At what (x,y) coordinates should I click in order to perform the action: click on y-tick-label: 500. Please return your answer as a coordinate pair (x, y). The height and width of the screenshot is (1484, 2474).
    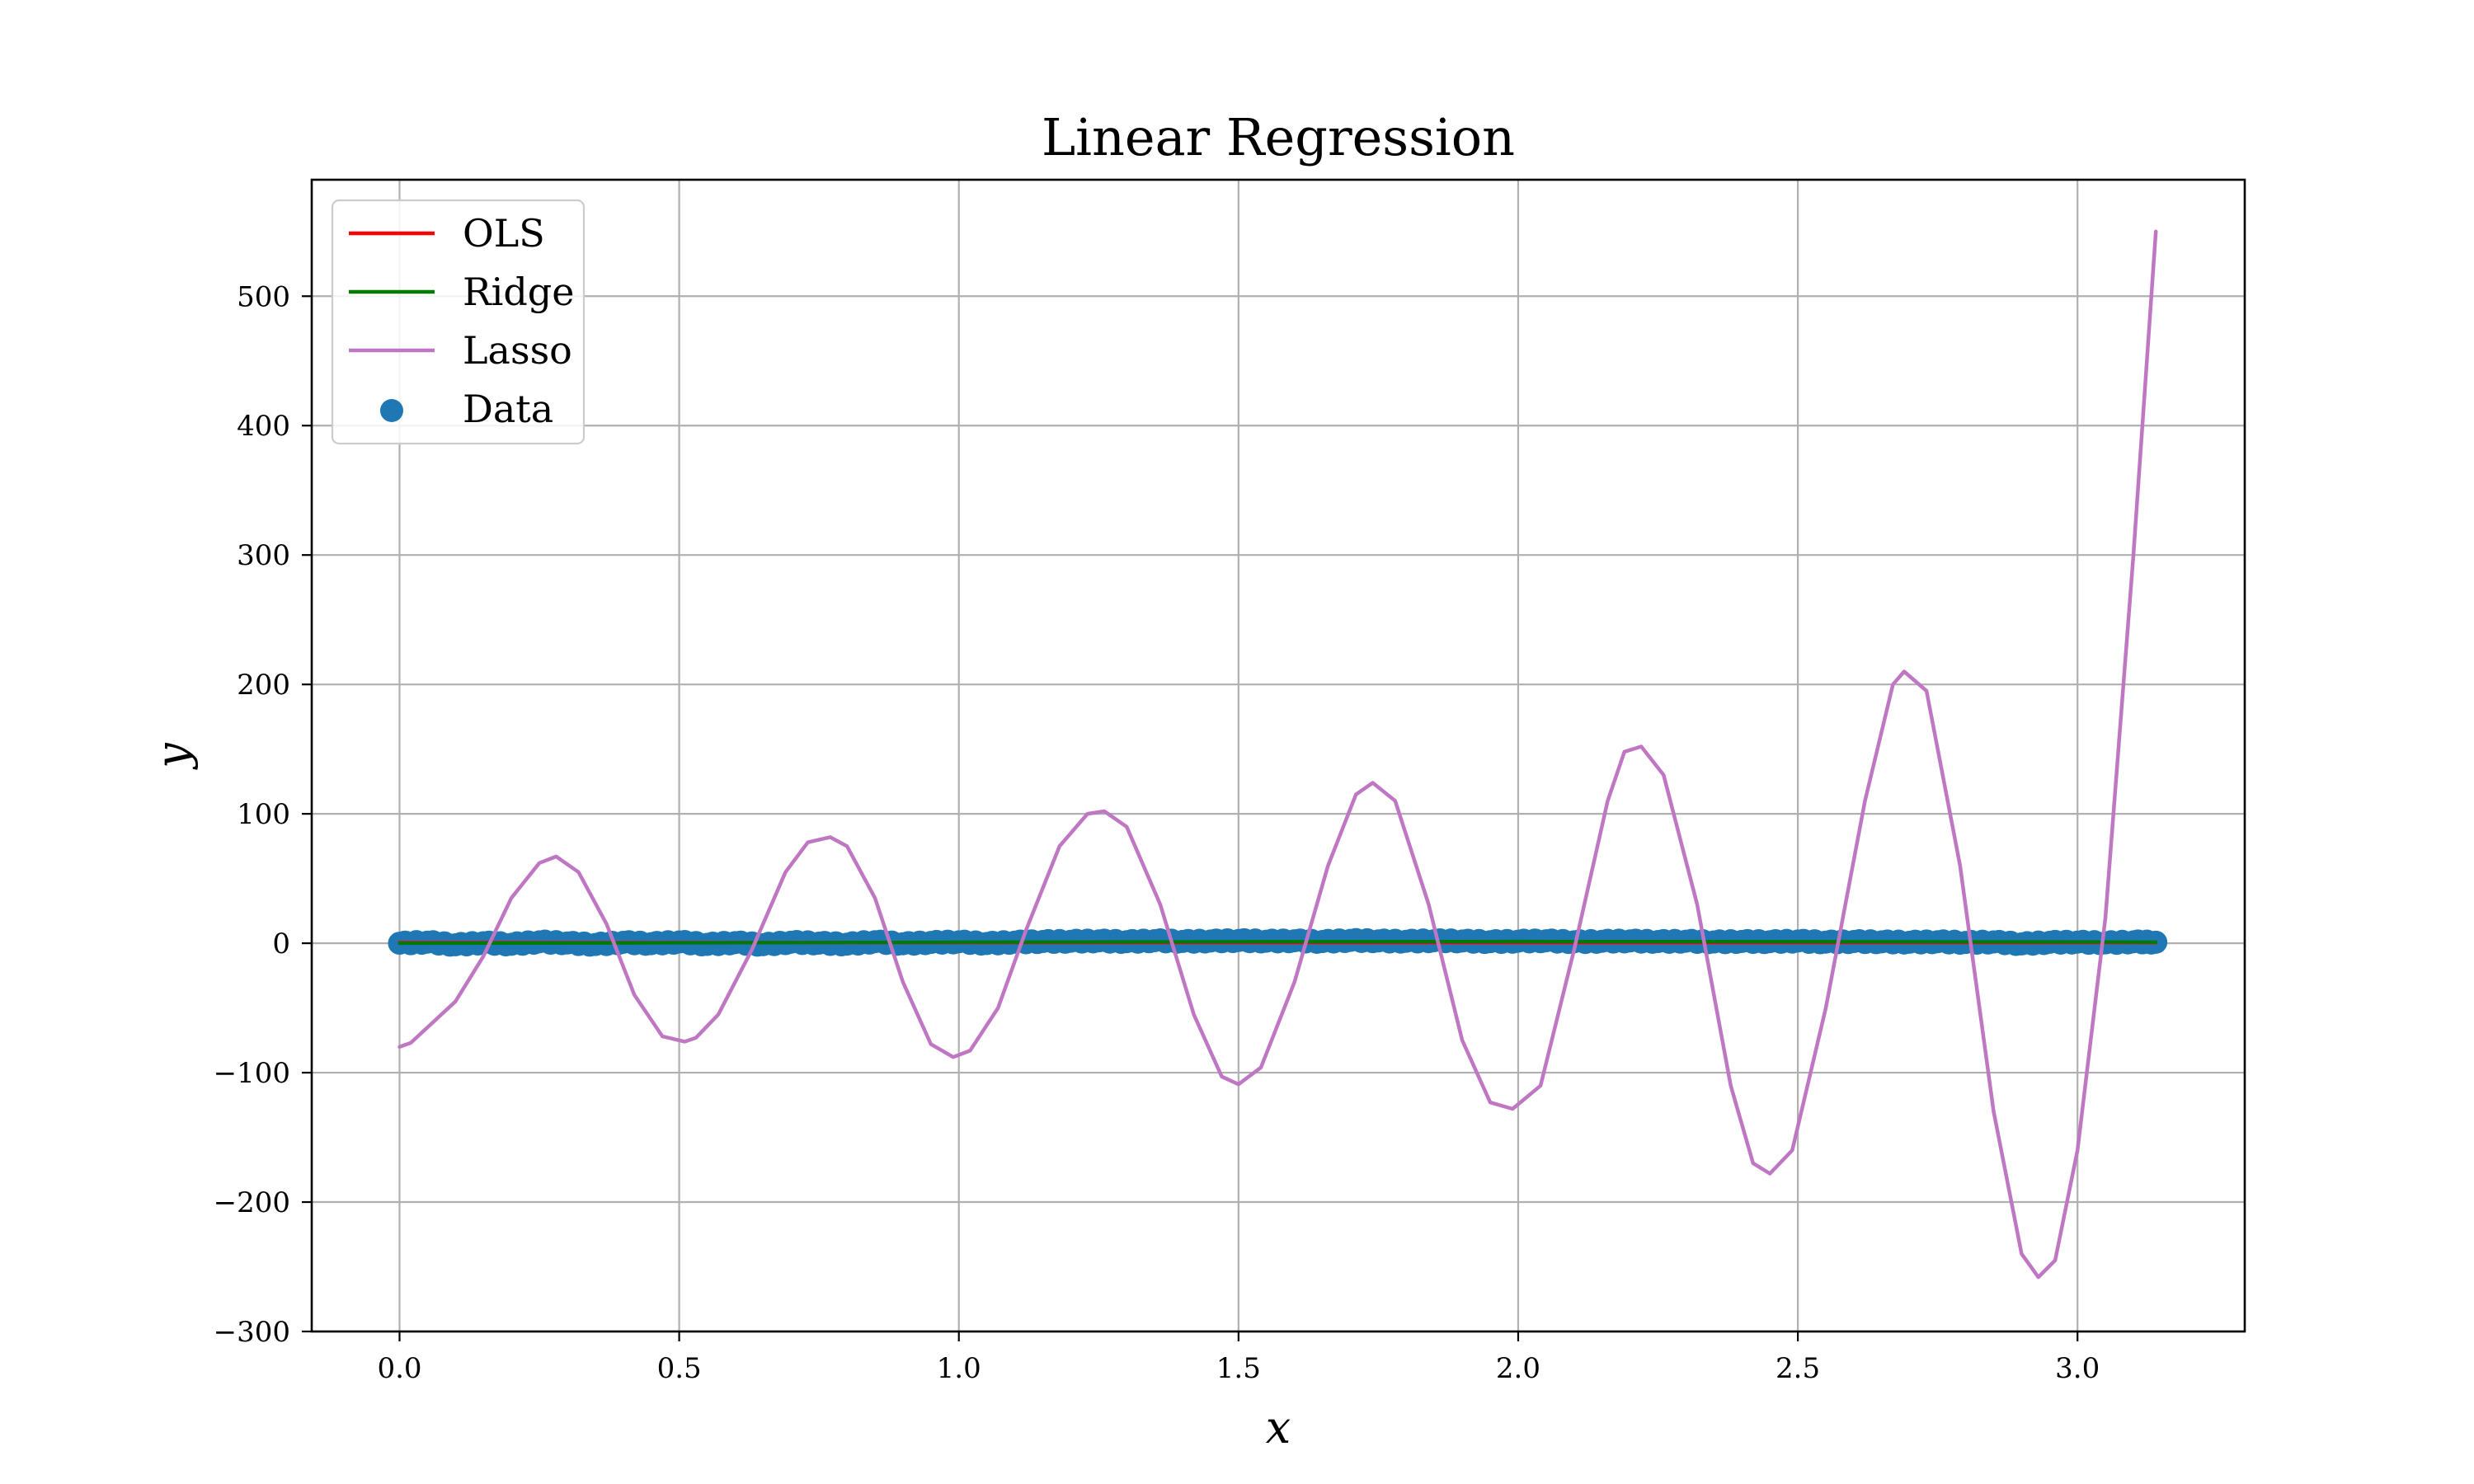
    Looking at the image, I should click on (263, 296).